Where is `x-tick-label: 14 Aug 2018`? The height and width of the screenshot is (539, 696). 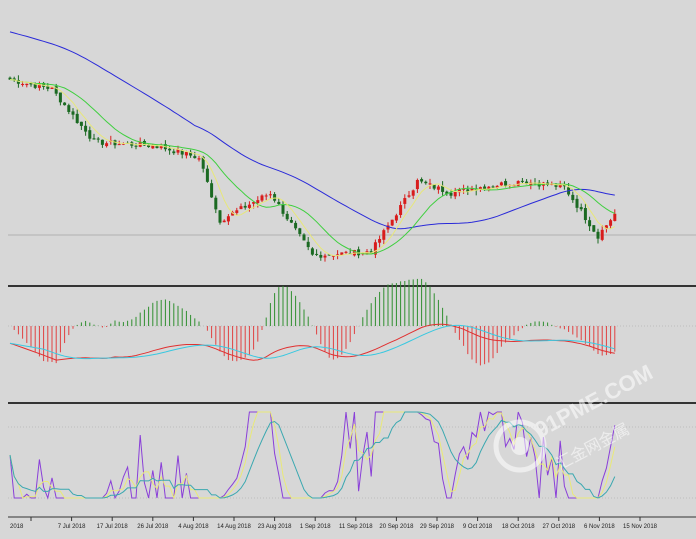 x-tick-label: 14 Aug 2018 is located at coordinates (234, 527).